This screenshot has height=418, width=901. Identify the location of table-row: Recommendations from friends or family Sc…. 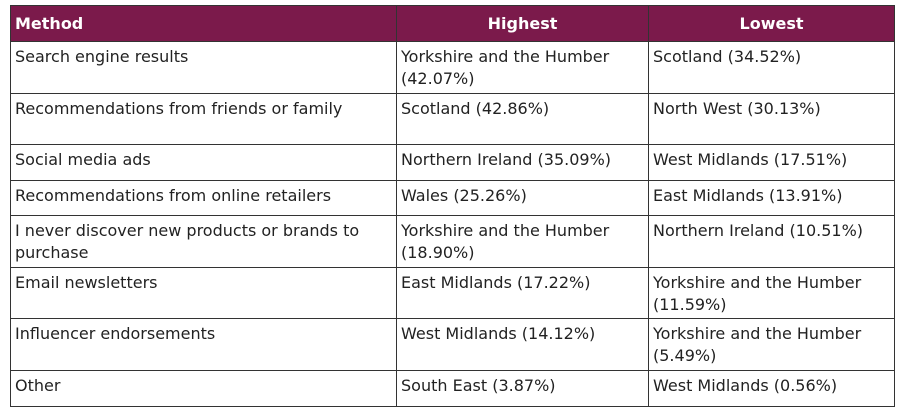
(452, 119).